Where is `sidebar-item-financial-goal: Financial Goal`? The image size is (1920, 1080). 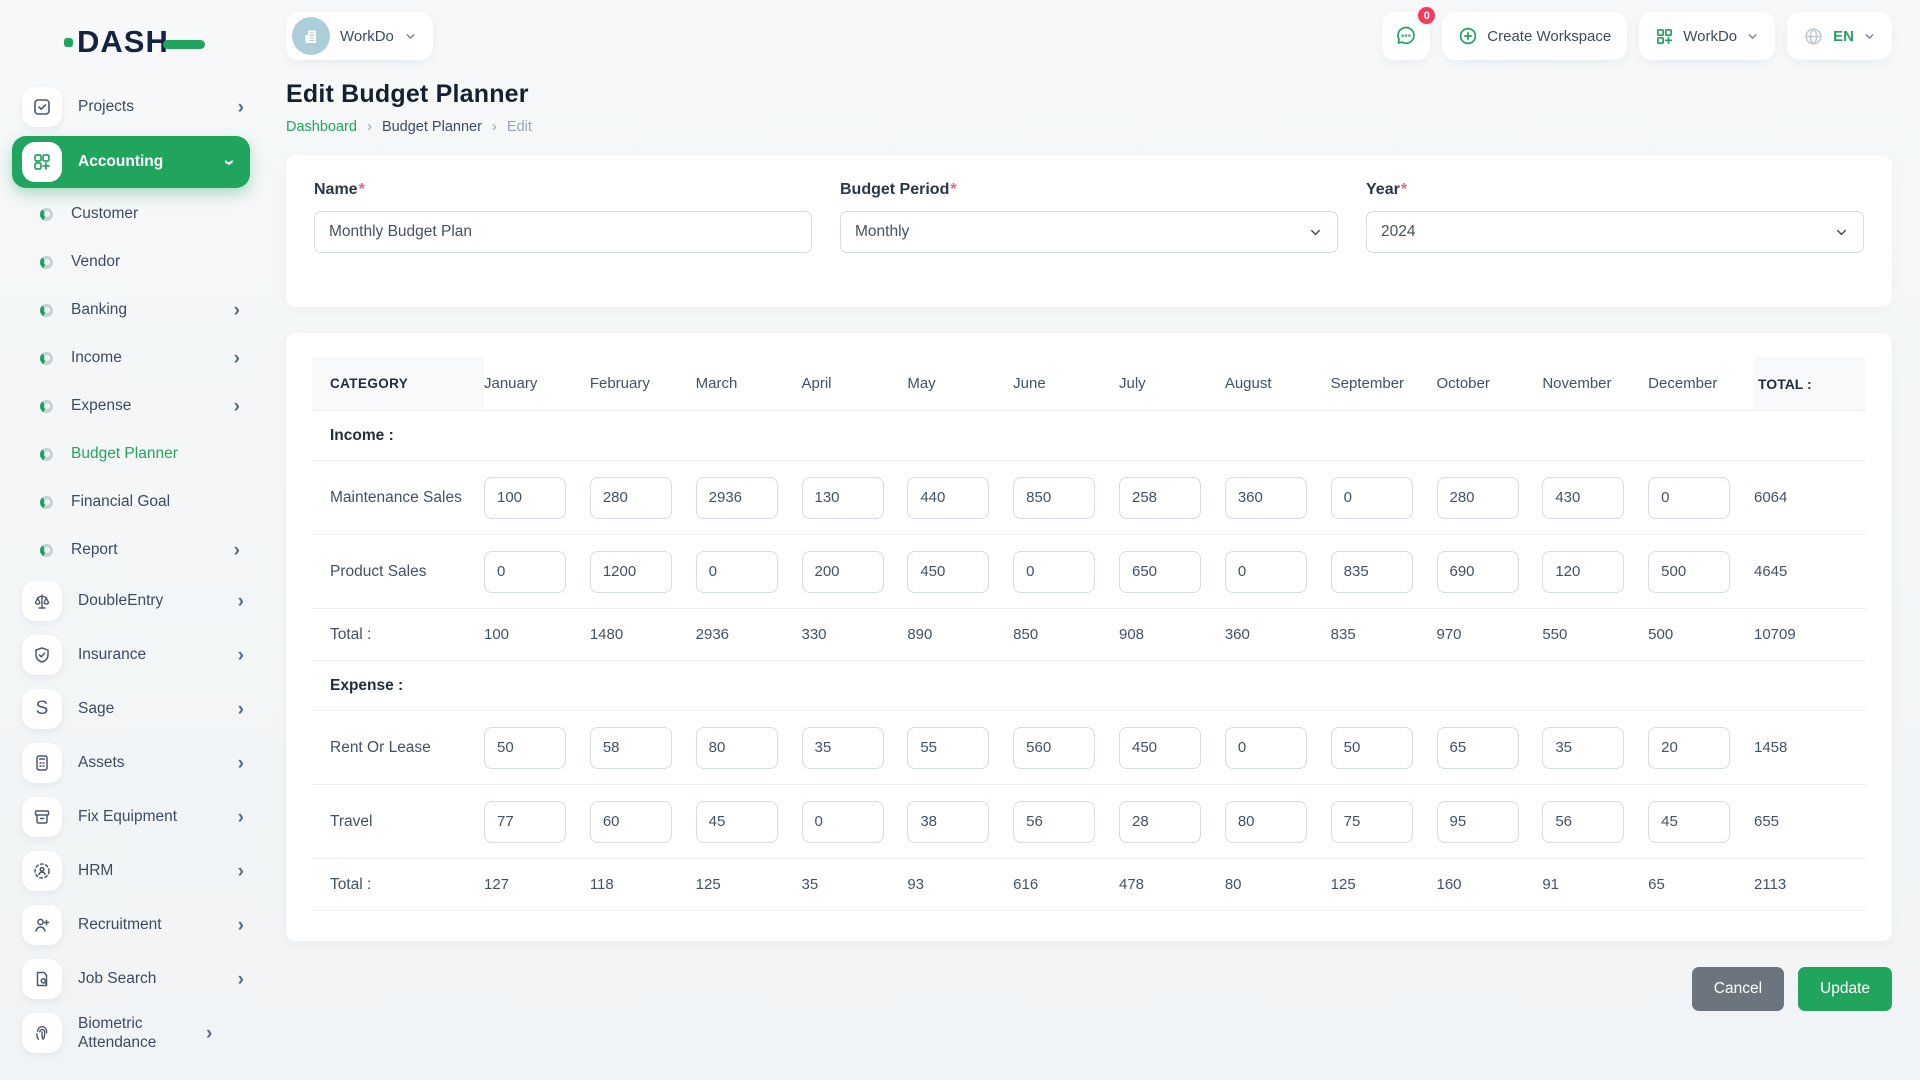
sidebar-item-financial-goal: Financial Goal is located at coordinates (131, 502).